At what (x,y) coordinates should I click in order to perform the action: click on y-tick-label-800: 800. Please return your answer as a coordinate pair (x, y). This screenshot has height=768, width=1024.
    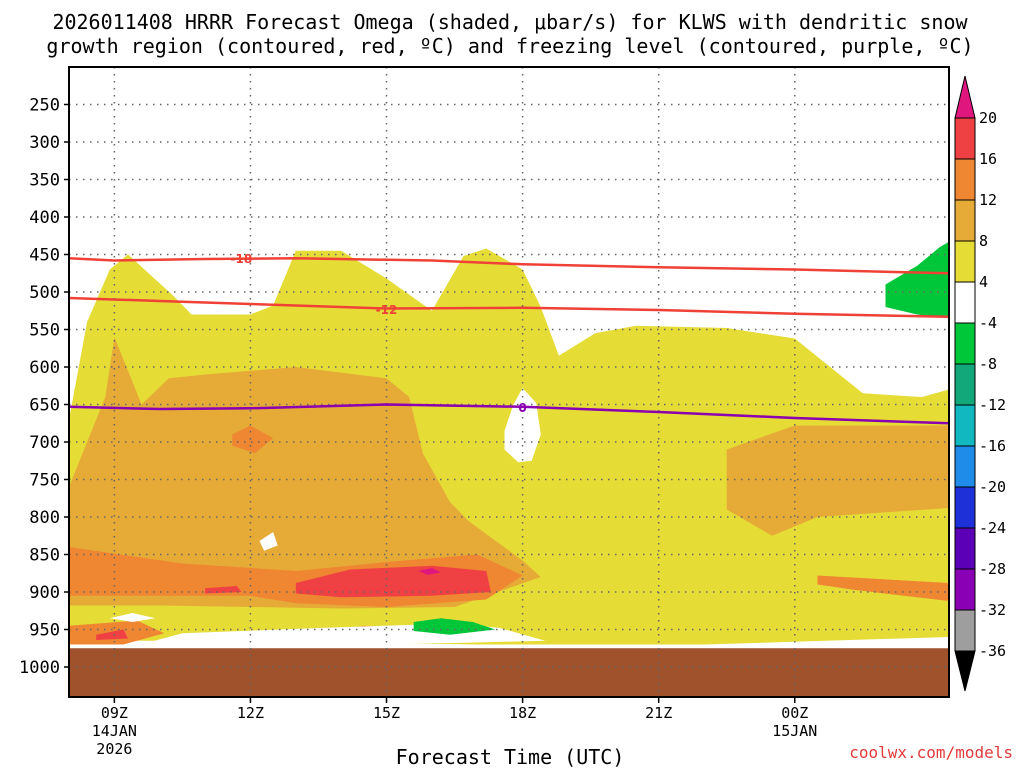
    Looking at the image, I should click on (44, 518).